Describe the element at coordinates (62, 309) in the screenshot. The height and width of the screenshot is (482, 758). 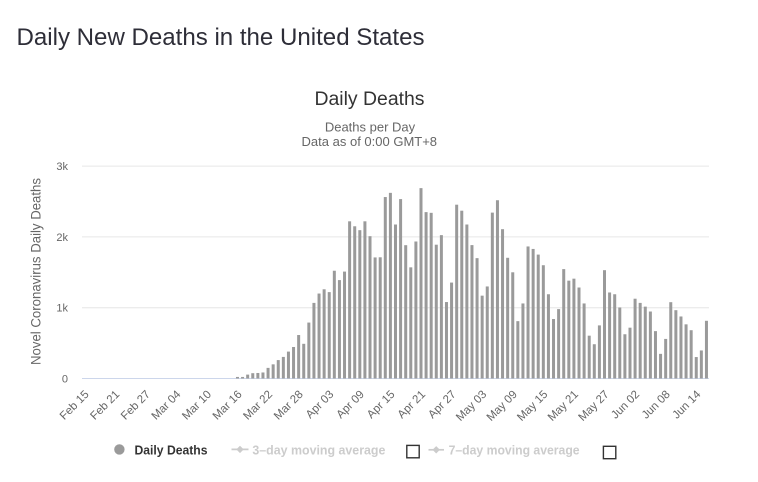
I see `svg-text: 1k` at that location.